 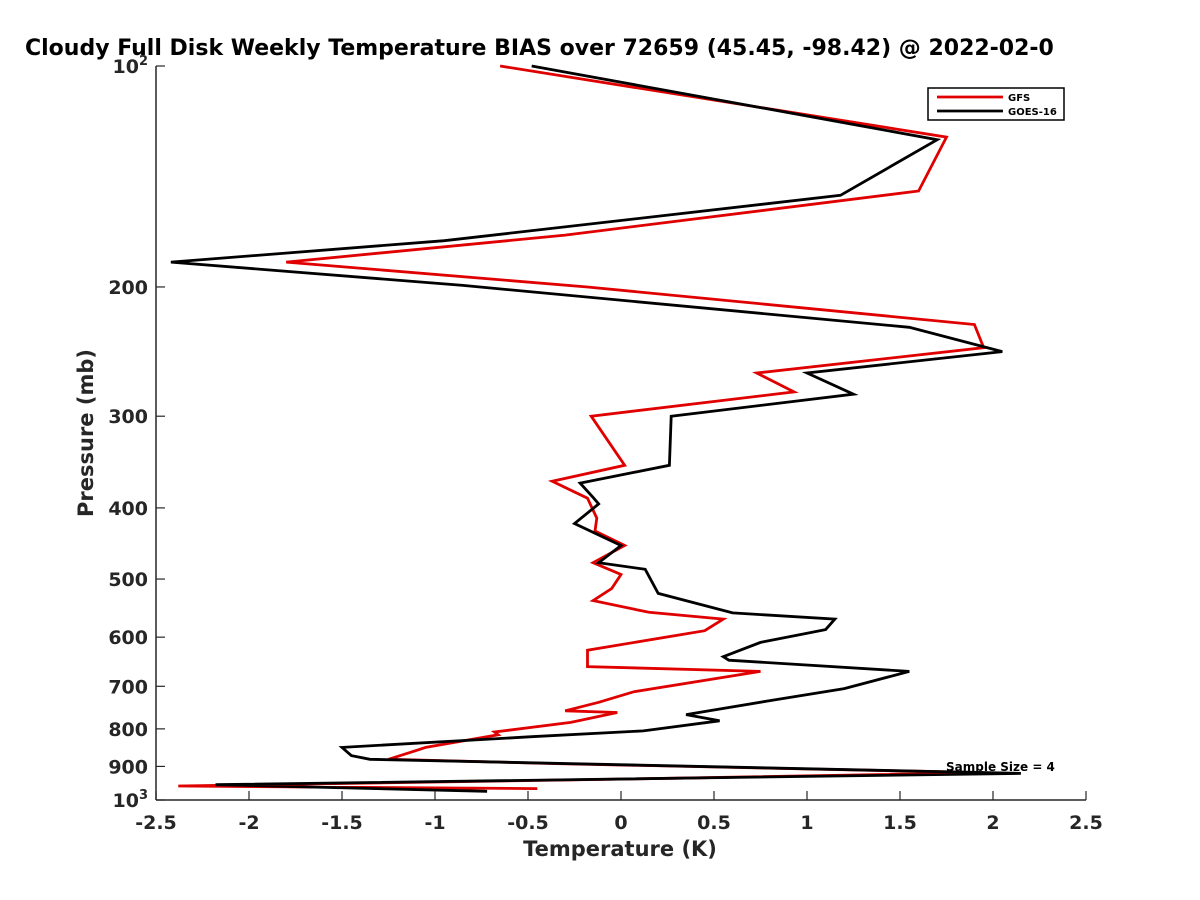 I want to click on x-tick-label: -2, so click(x=248, y=823).